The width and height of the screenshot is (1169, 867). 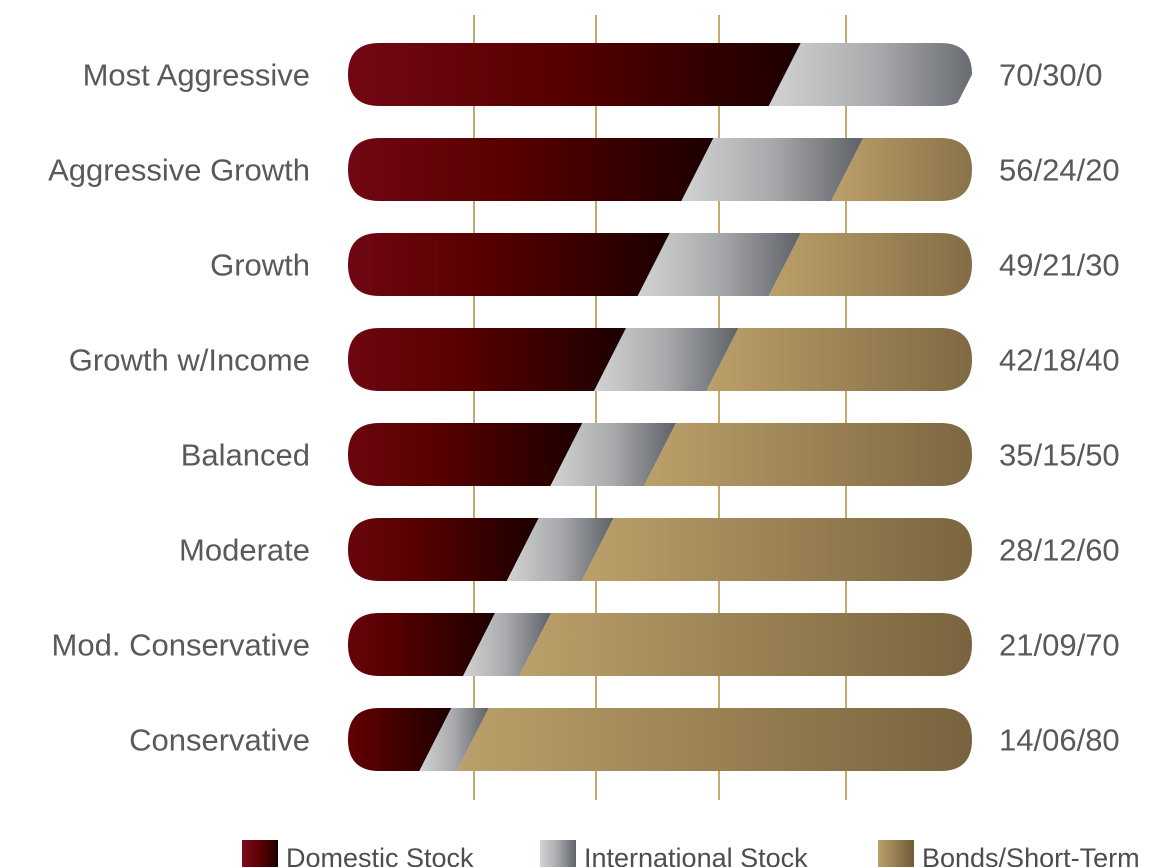 I want to click on legend-label: Bonds/Short-Term, so click(x=1031, y=855).